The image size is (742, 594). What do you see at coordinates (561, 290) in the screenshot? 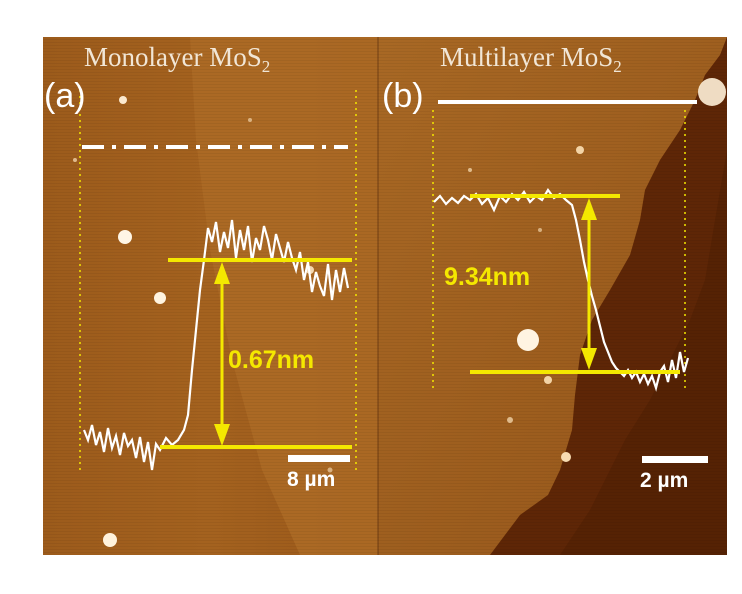
I see `height-profile-b` at bounding box center [561, 290].